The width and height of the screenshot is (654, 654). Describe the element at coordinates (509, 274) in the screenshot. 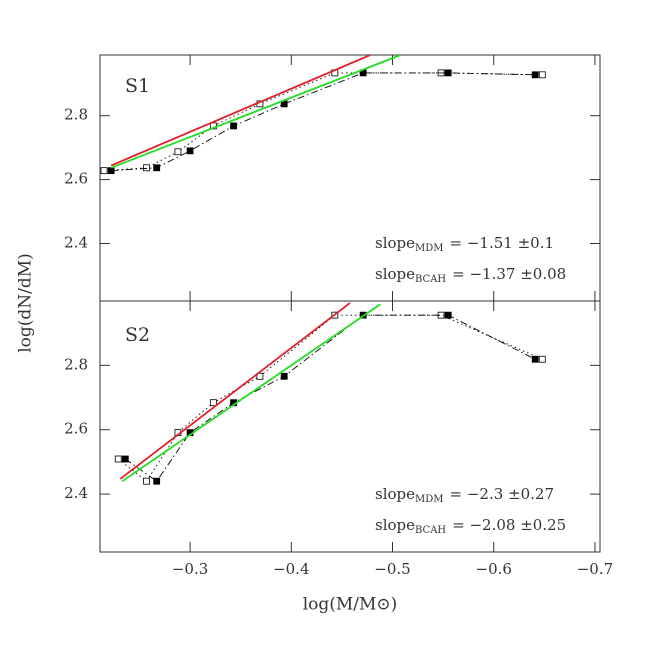

I see `annotation-value: = −1.37 ±0.08` at that location.